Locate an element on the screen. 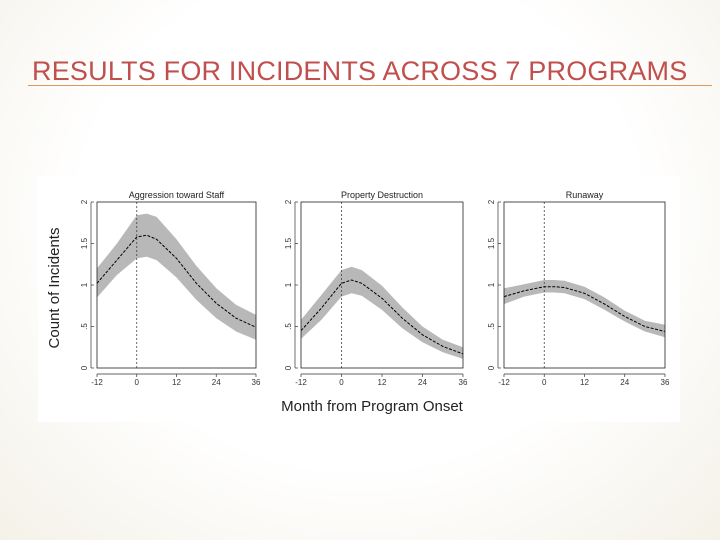 The height and width of the screenshot is (540, 720). y-axis-label: Count of Incidents is located at coordinates (54, 288).